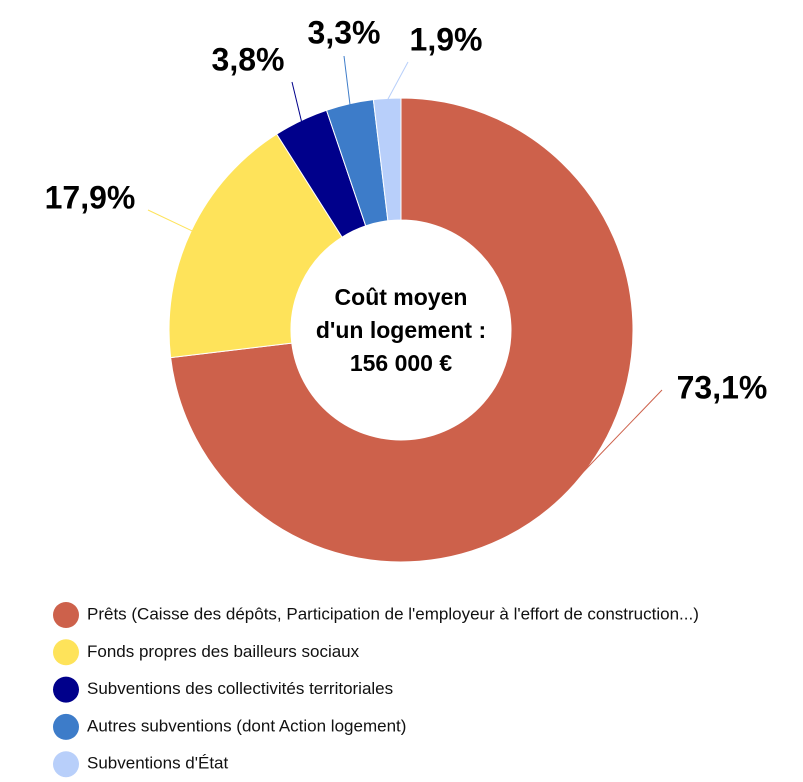 The height and width of the screenshot is (782, 803). What do you see at coordinates (344, 32) in the screenshot?
I see `value-label: 3,3%` at bounding box center [344, 32].